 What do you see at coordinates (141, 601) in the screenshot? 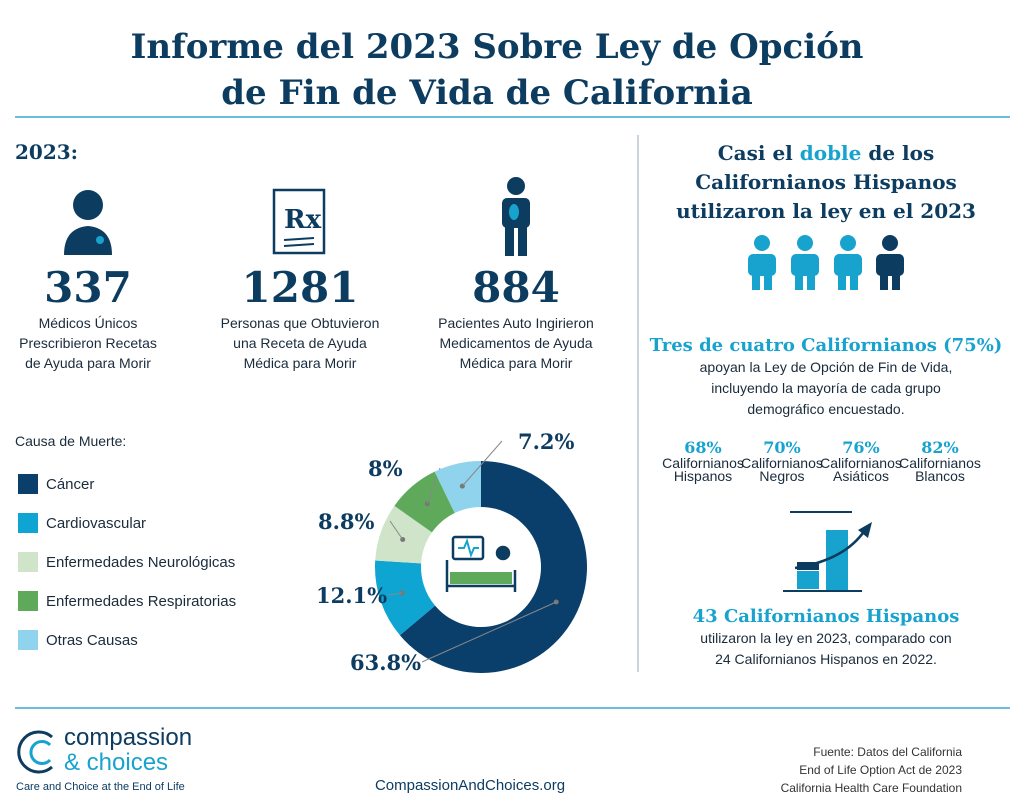
I see `legend-label: Enfermedades Respiratorias` at bounding box center [141, 601].